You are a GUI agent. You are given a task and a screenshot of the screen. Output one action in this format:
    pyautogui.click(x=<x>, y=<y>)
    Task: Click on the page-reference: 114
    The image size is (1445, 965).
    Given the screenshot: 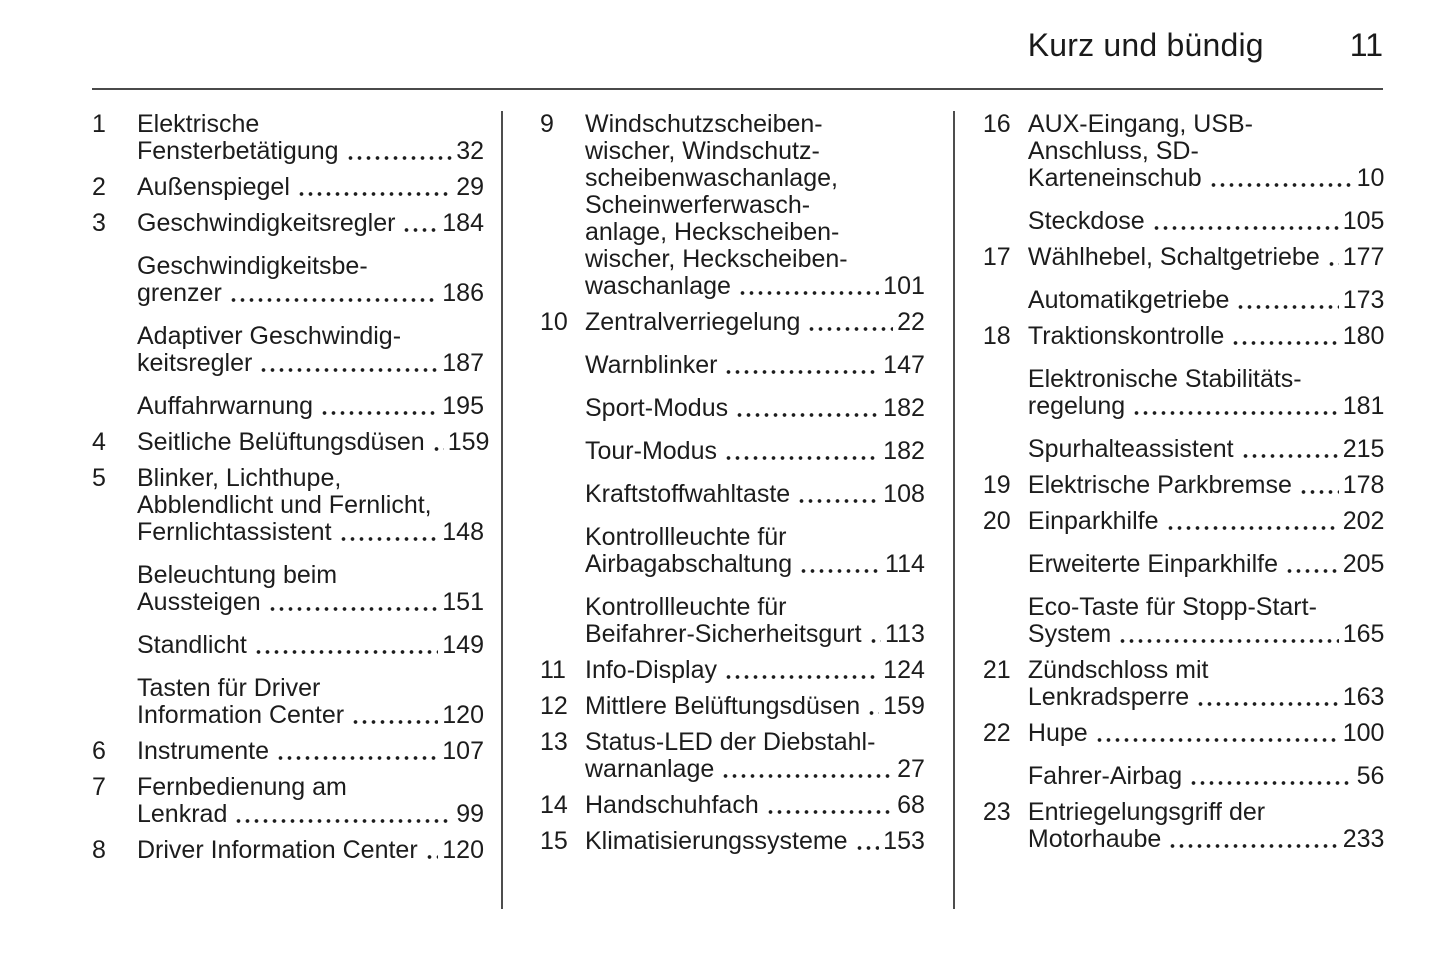 What is the action you would take?
    pyautogui.click(x=905, y=564)
    